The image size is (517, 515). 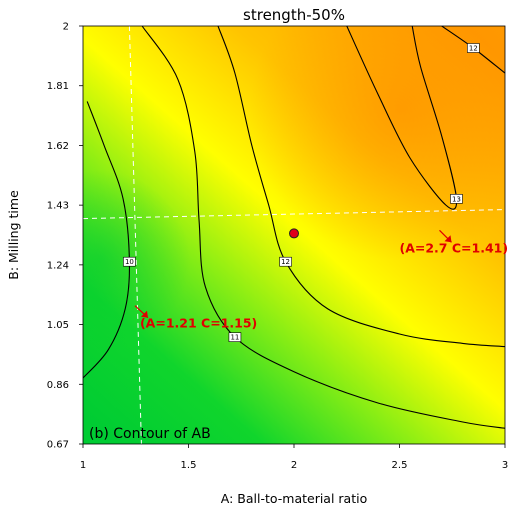 I want to click on contour-label-text: 10, so click(x=129, y=262).